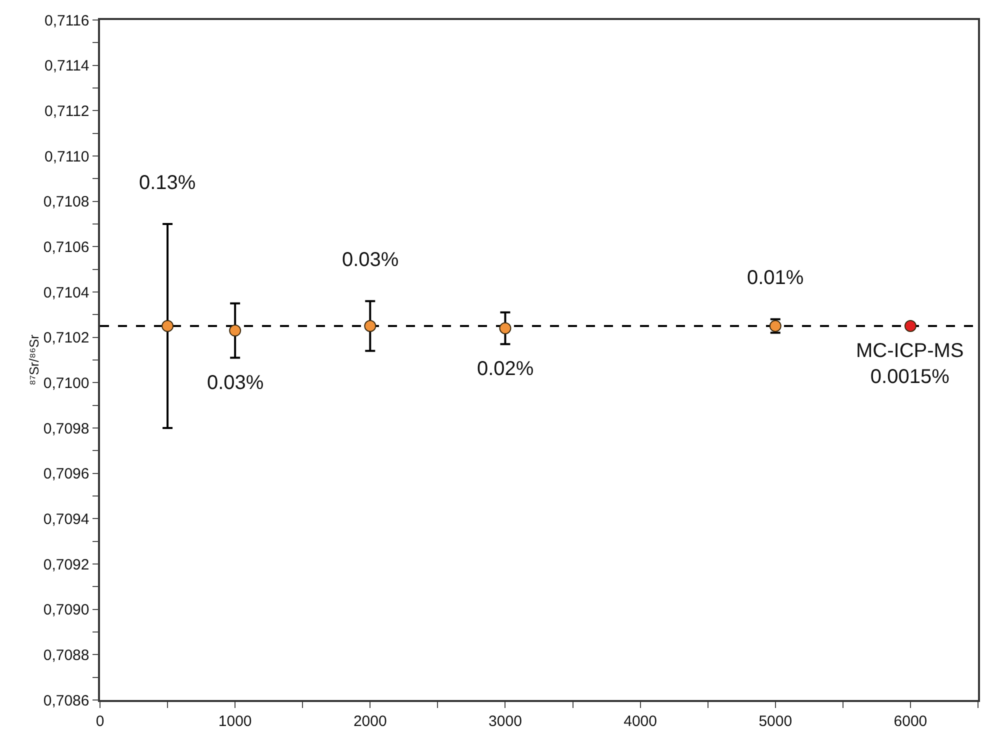  What do you see at coordinates (640, 721) in the screenshot?
I see `x-tick-label: 4000` at bounding box center [640, 721].